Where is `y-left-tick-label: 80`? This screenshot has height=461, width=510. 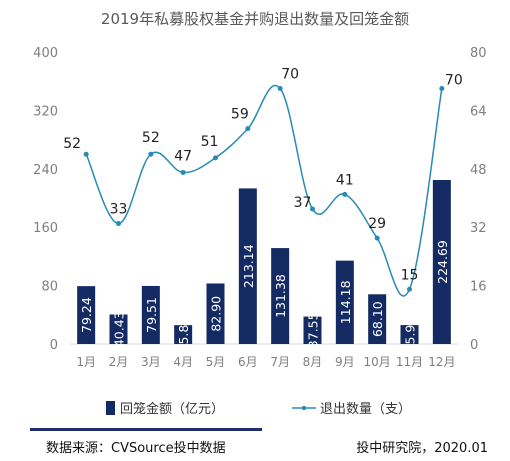
y-left-tick-label: 80 is located at coordinates (49, 287).